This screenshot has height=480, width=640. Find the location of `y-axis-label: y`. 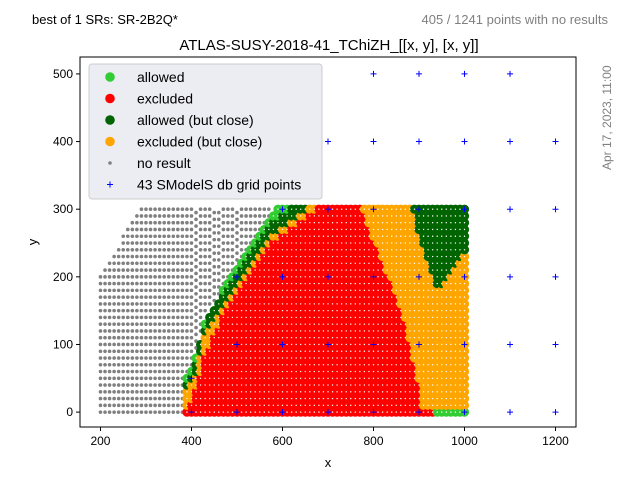

y-axis-label: y is located at coordinates (32, 241).